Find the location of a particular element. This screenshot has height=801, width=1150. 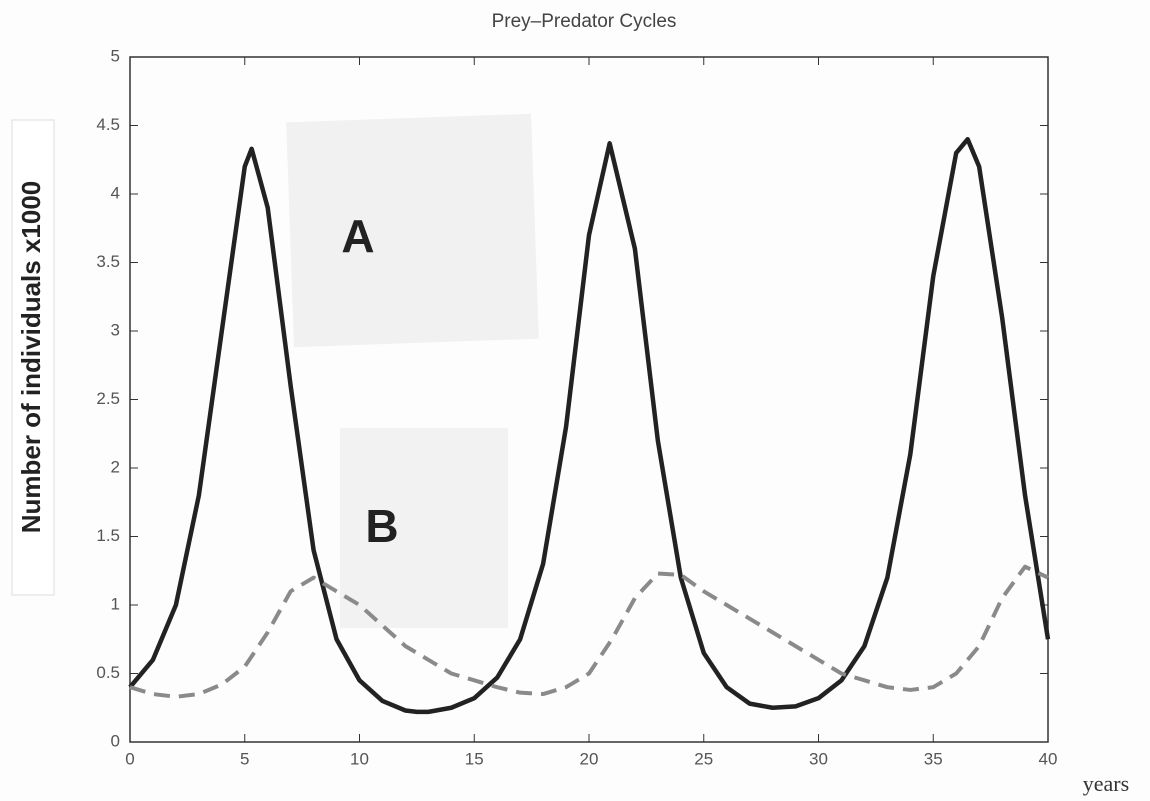

y-tick-label: 3.5 is located at coordinates (108, 261).